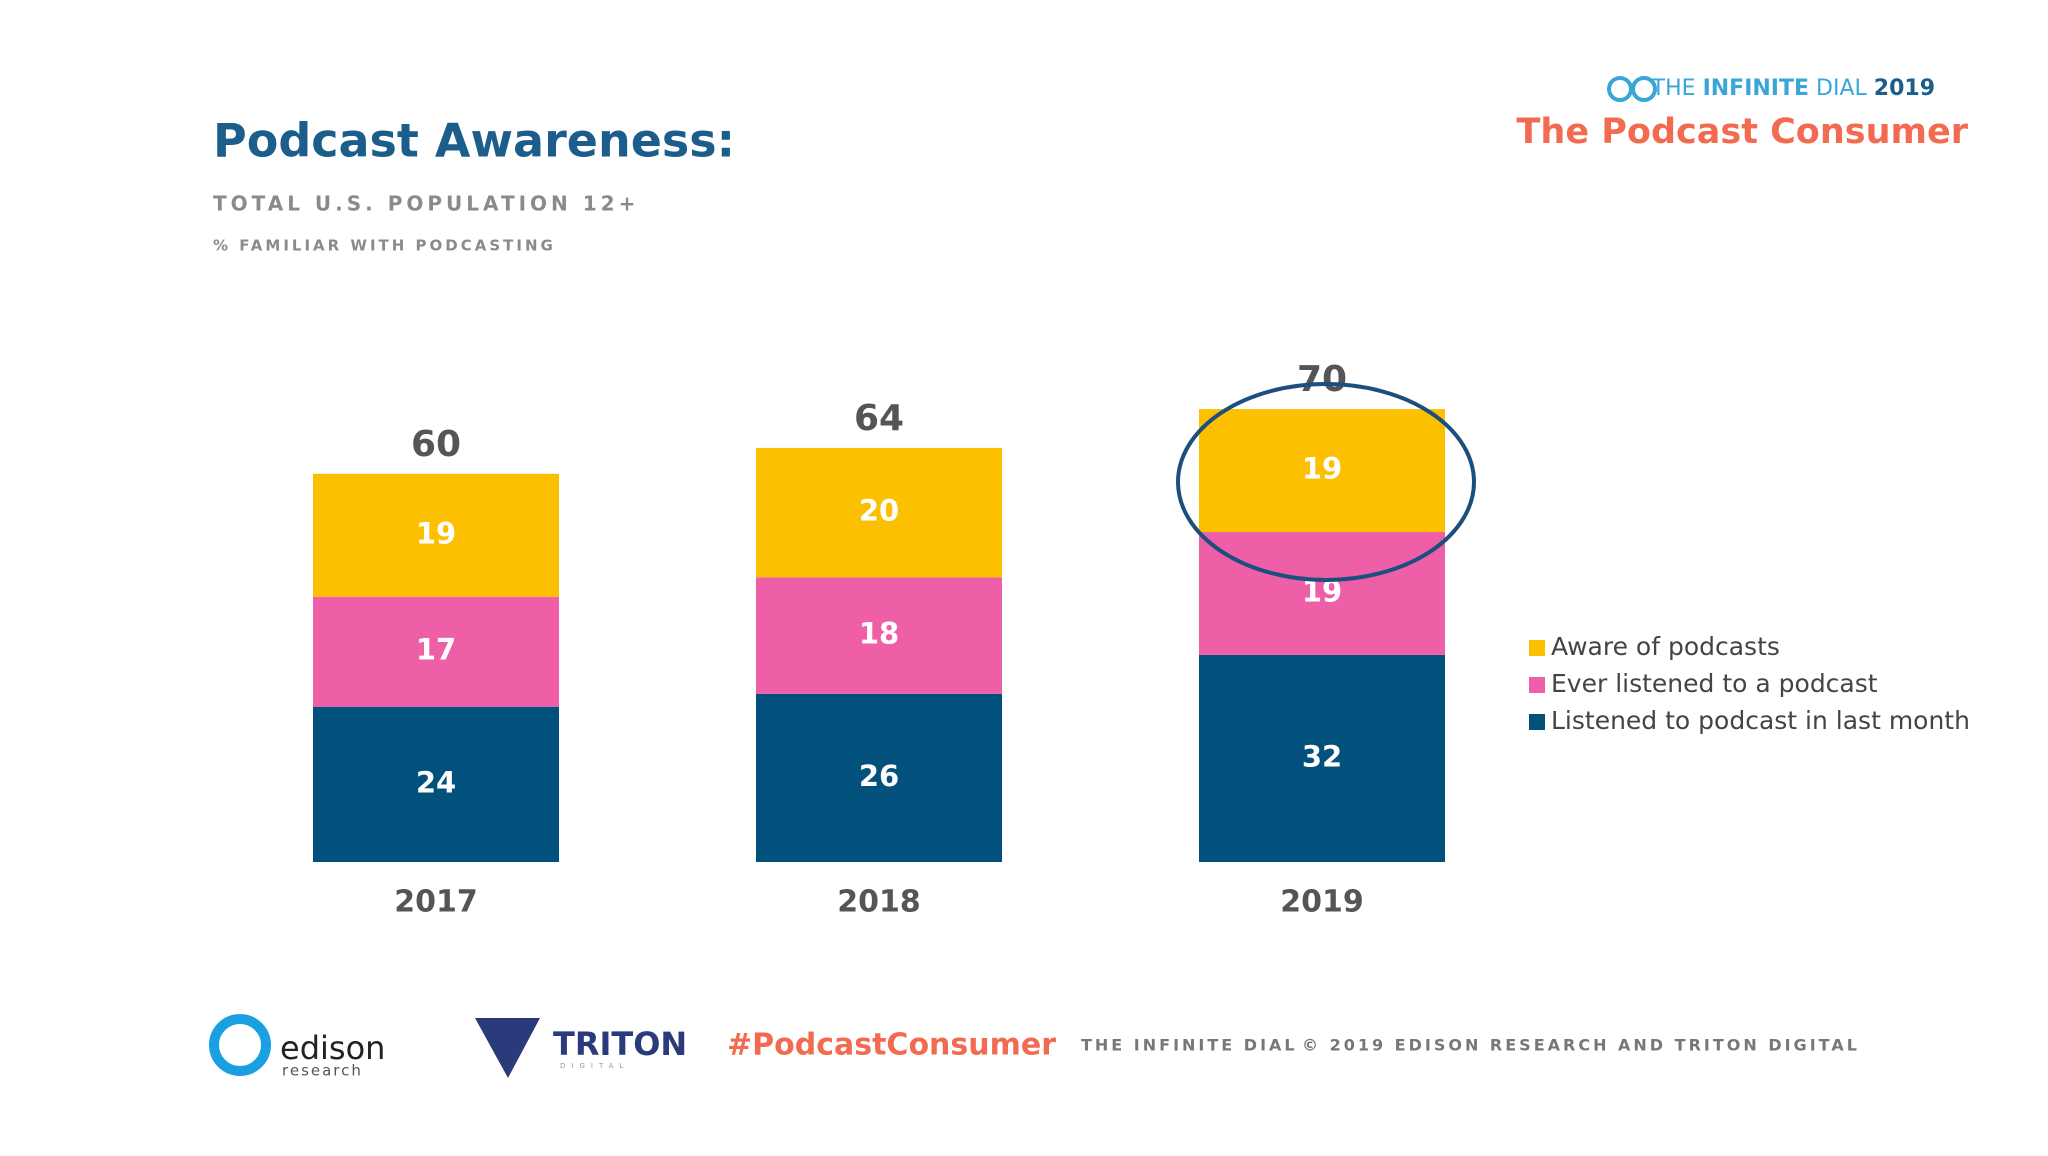 Image resolution: width=2048 pixels, height=1156 pixels. What do you see at coordinates (620, 1044) in the screenshot?
I see `triton-logo: TRITON` at bounding box center [620, 1044].